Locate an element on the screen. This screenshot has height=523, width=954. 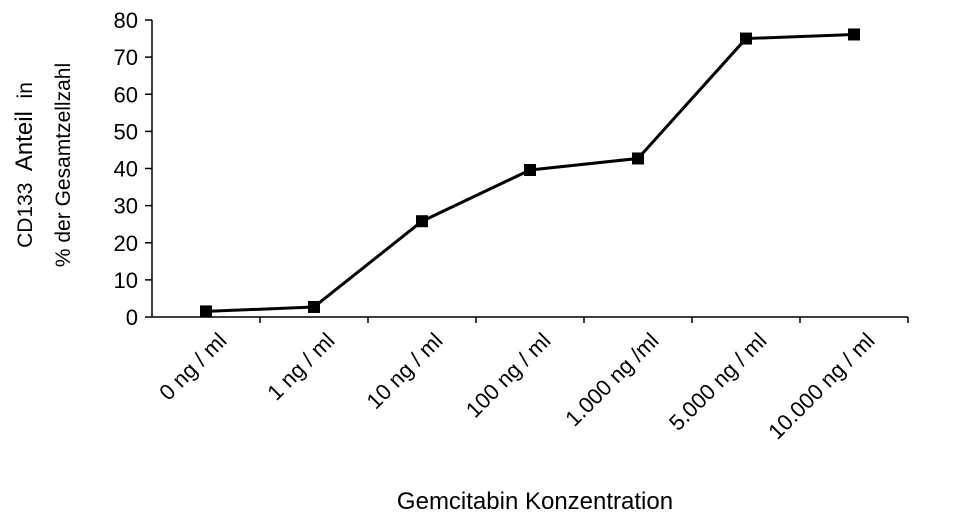
y-tick-label: 0 is located at coordinates (132, 317).